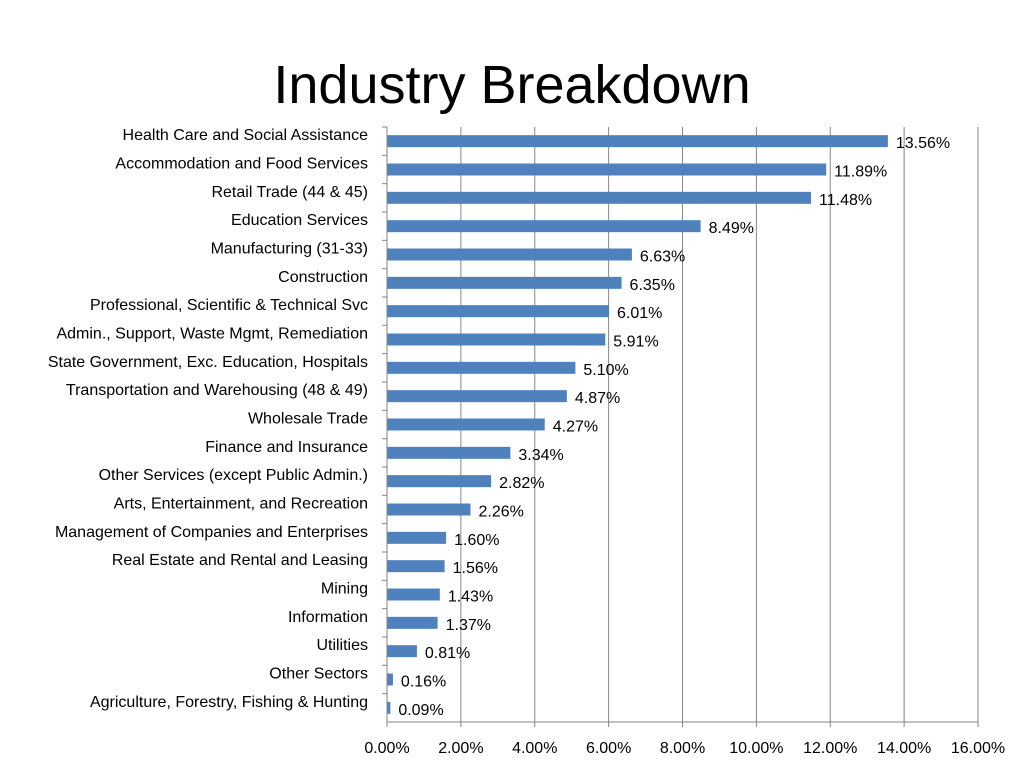 The height and width of the screenshot is (768, 1024). I want to click on data-label: 0.81%, so click(447, 653).